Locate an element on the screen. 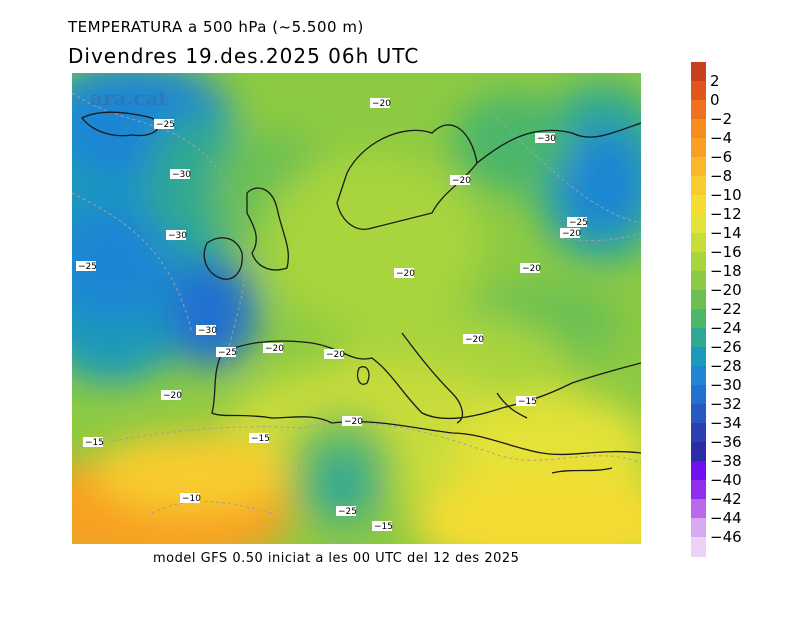 Image resolution: width=800 pixels, height=617 pixels. colorbar-label: −10 is located at coordinates (726, 194).